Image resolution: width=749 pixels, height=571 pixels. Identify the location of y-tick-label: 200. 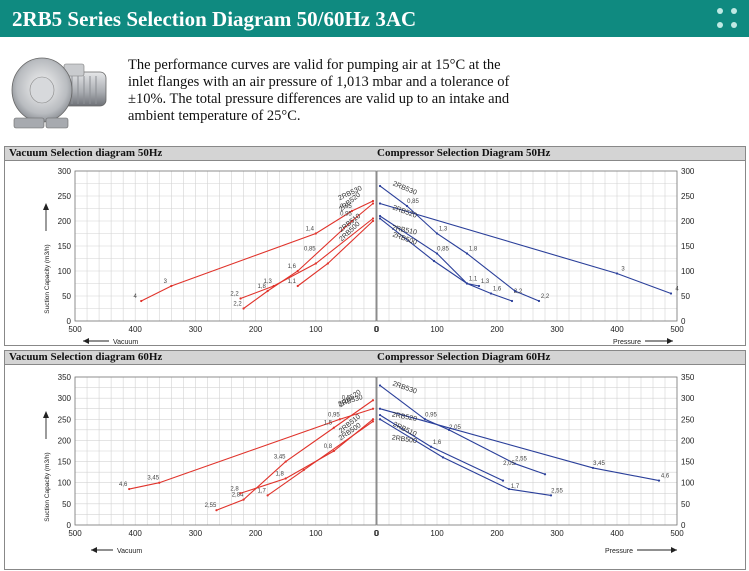
(65, 221).